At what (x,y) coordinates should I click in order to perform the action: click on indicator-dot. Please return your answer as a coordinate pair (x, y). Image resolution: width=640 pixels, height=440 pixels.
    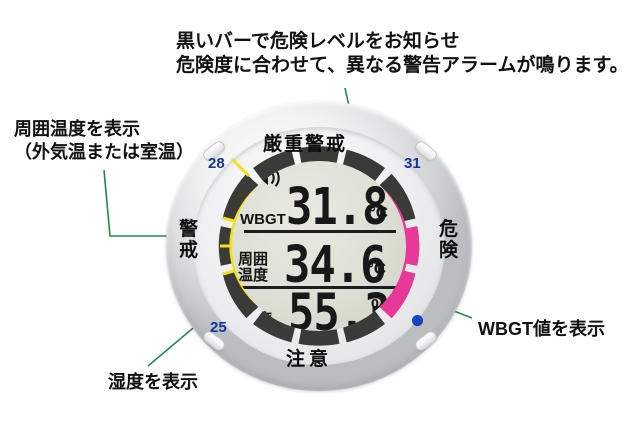
    Looking at the image, I should click on (417, 320).